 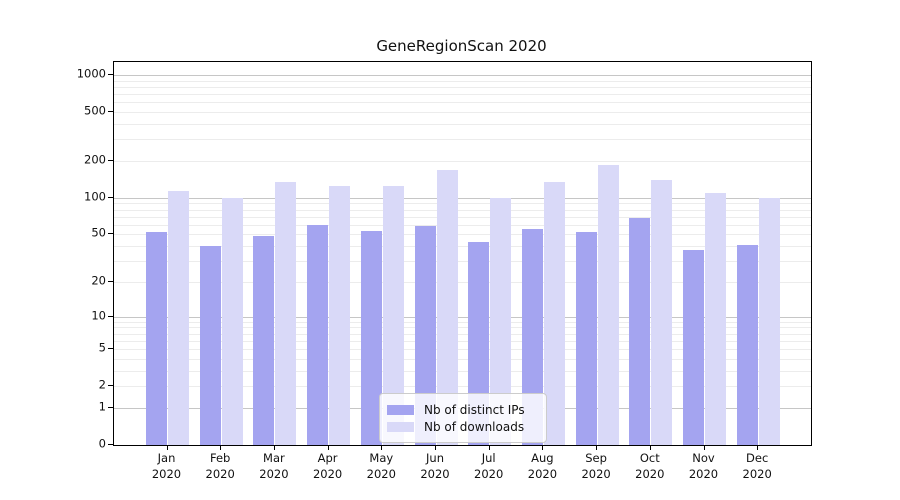 I want to click on bar-distinct-ips-sep, so click(x=586, y=338).